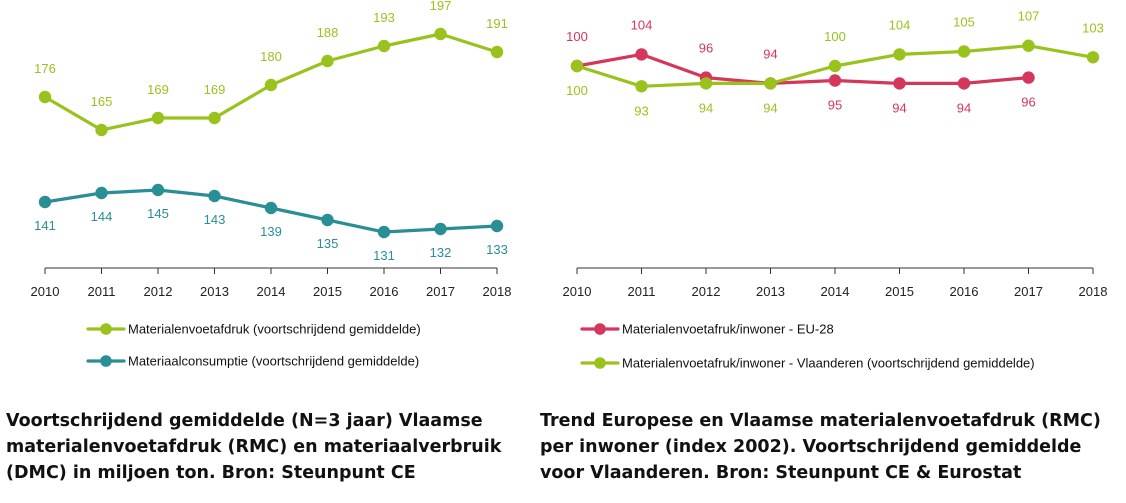  I want to click on data-label: 103, so click(1093, 27).